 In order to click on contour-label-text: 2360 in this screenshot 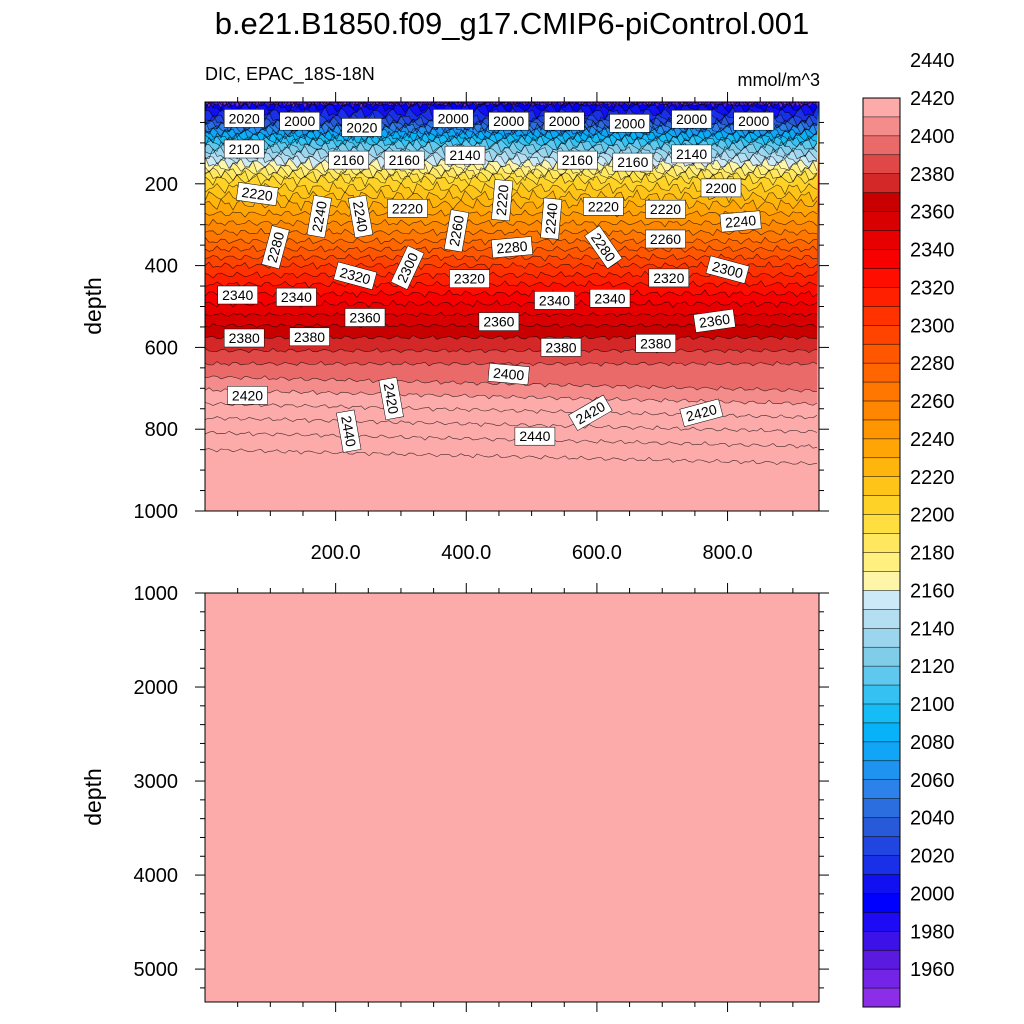, I will do `click(498, 322)`.